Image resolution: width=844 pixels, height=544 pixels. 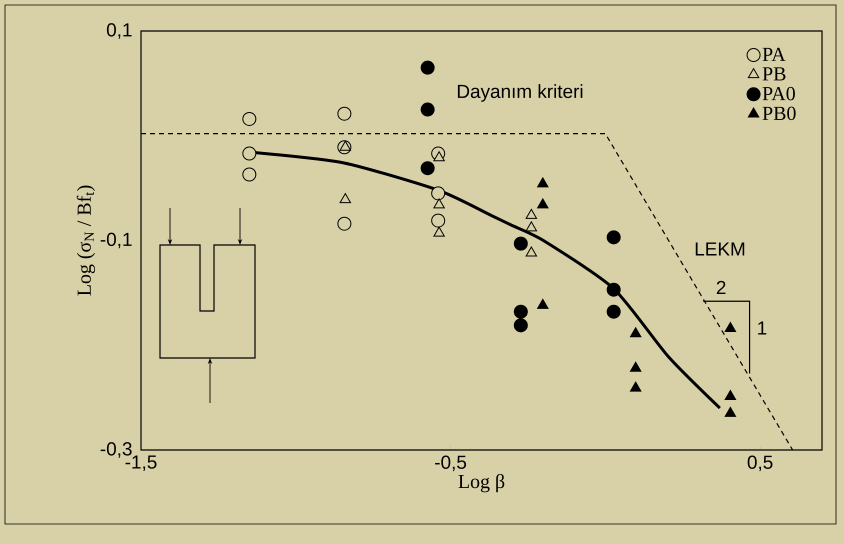 What do you see at coordinates (520, 93) in the screenshot?
I see `annotation: Dayanım kriteri` at bounding box center [520, 93].